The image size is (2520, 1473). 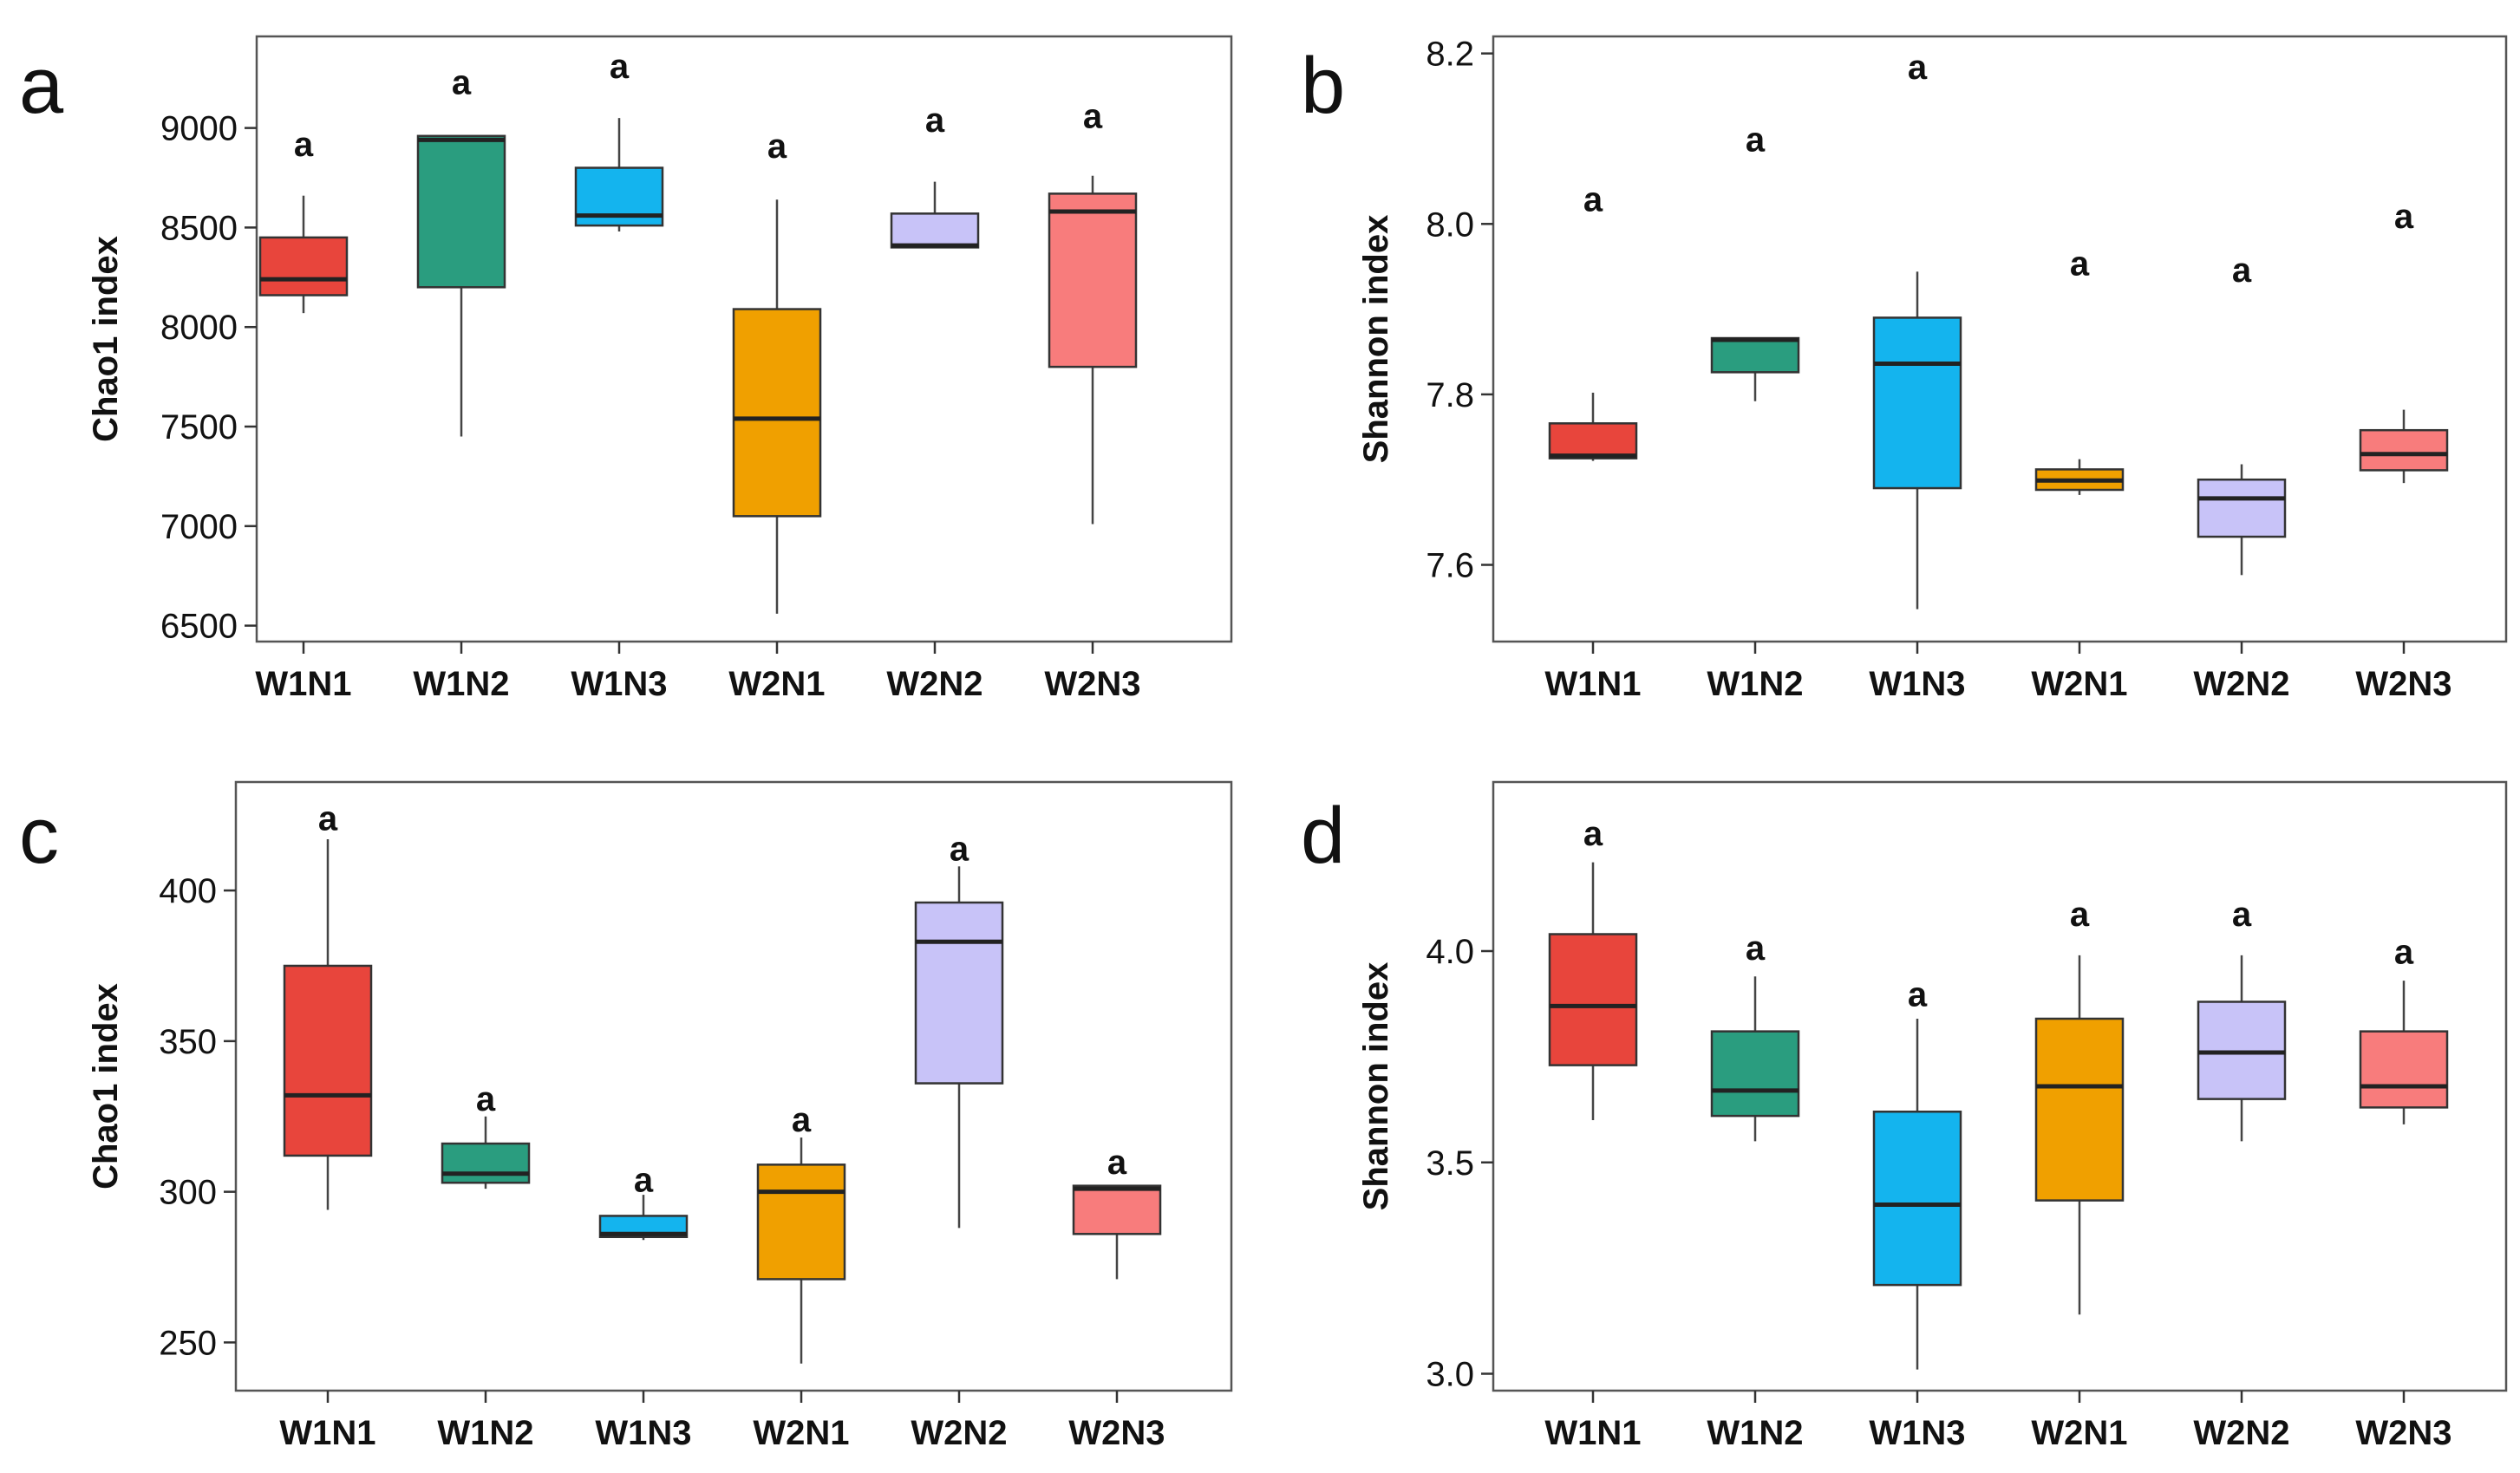 What do you see at coordinates (39, 836) in the screenshot?
I see `panel-letter: c` at bounding box center [39, 836].